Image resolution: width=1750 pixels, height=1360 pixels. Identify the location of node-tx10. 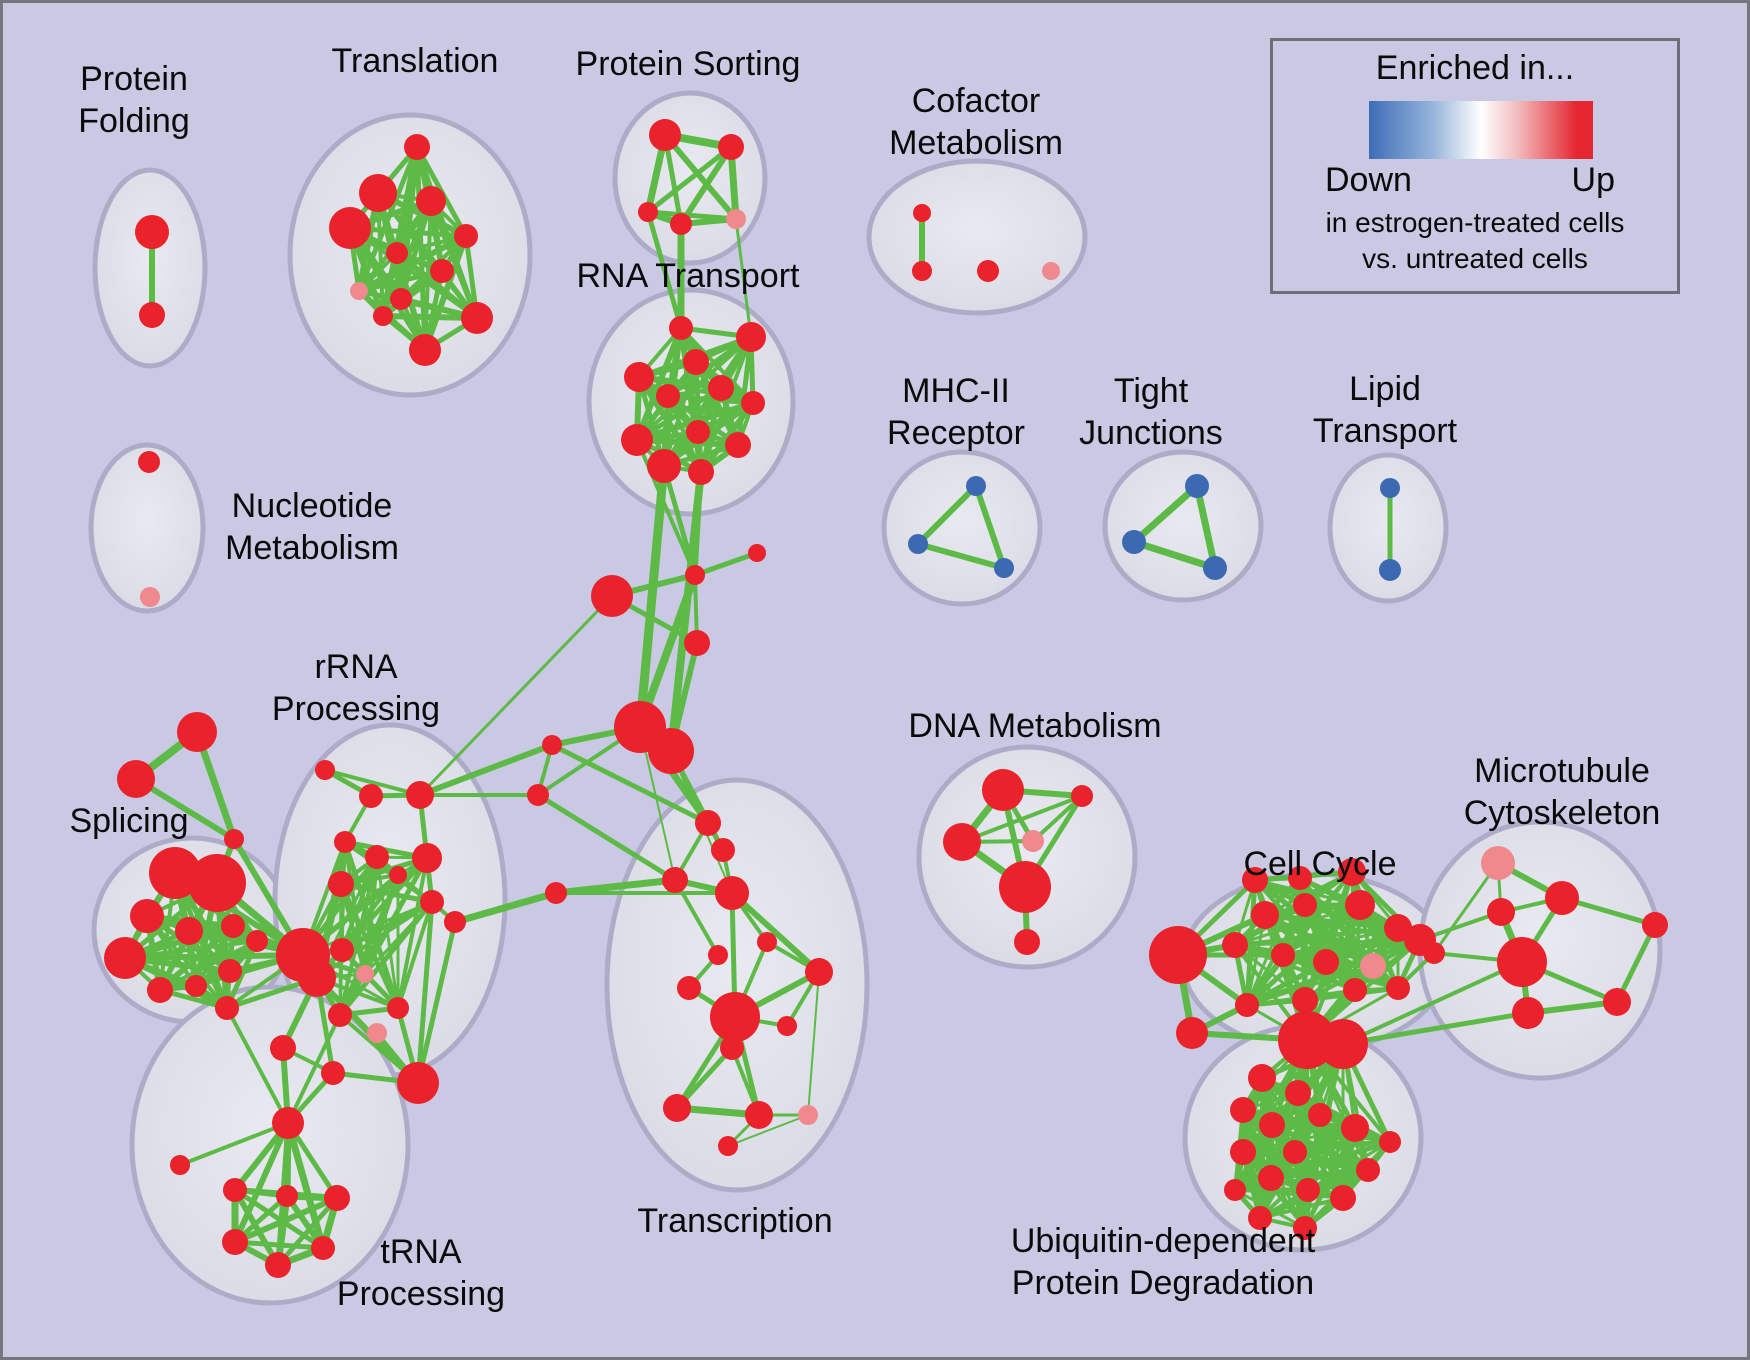
(787, 1026).